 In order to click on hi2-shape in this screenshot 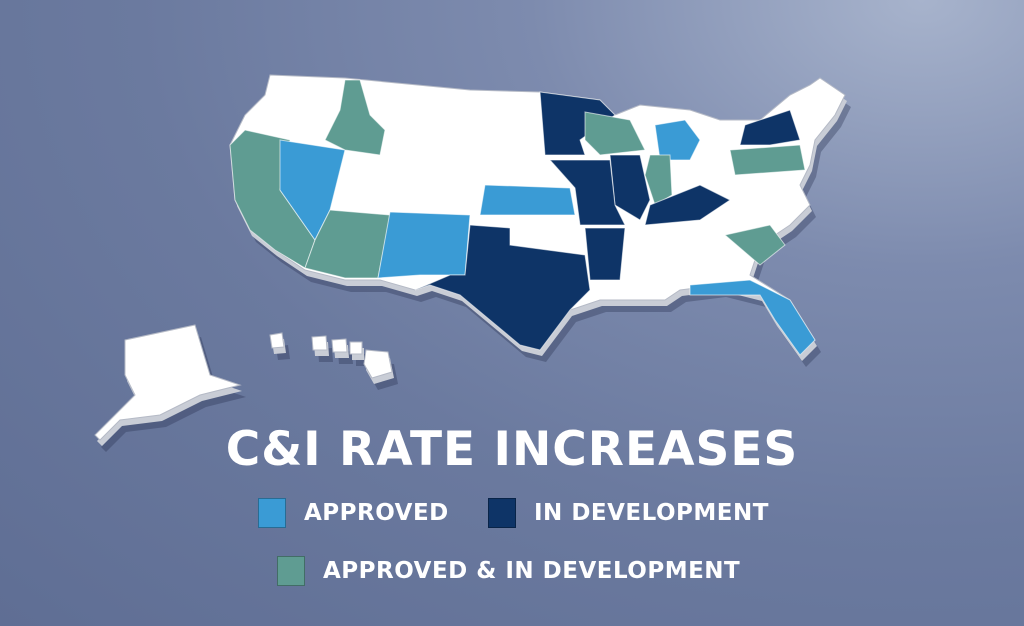, I will do `click(319, 343)`.